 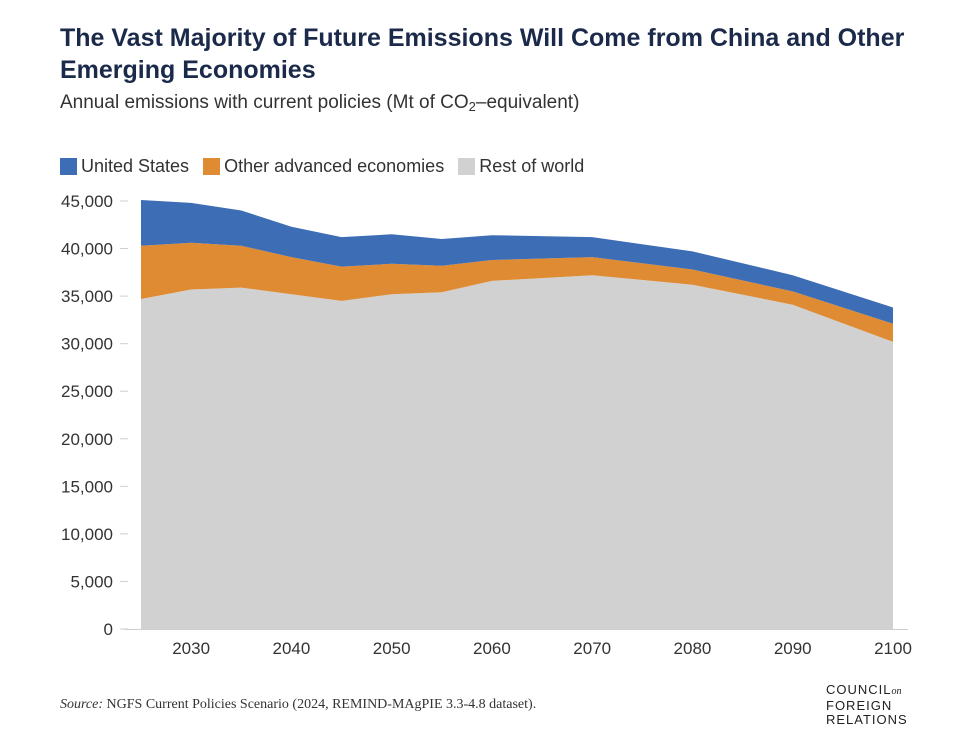 What do you see at coordinates (68, 166) in the screenshot?
I see `legend-swatch-united-states` at bounding box center [68, 166].